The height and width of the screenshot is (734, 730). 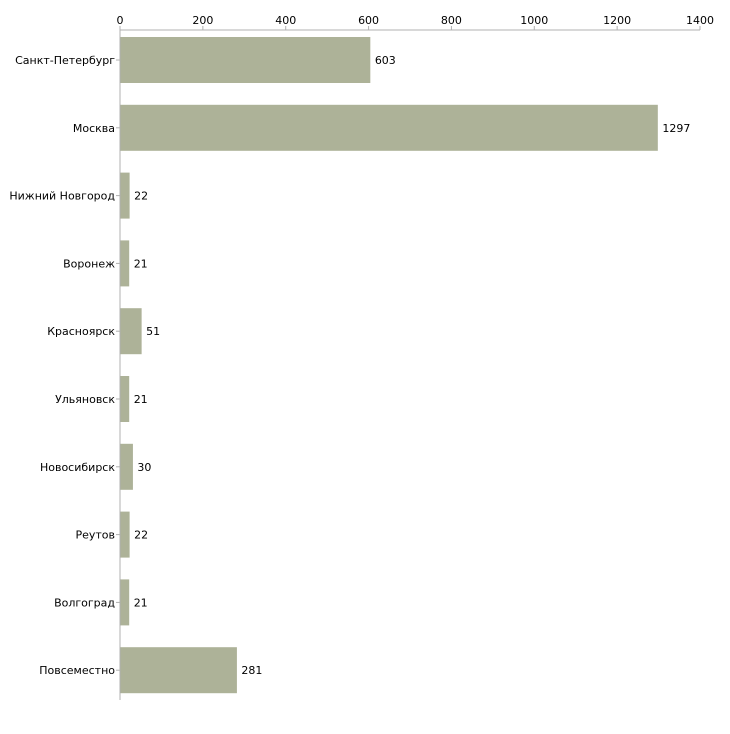 I want to click on category-label: Волгоград, so click(x=84, y=602).